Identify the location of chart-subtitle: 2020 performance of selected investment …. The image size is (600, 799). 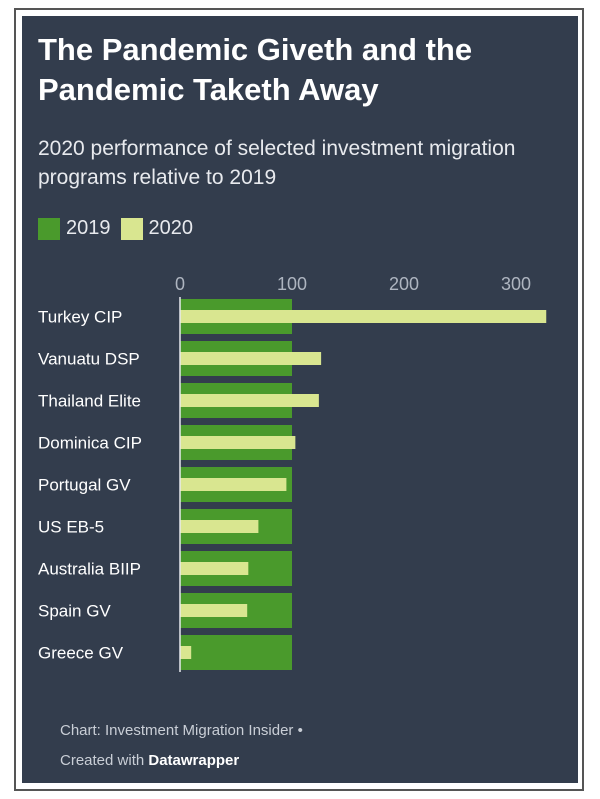
(277, 163).